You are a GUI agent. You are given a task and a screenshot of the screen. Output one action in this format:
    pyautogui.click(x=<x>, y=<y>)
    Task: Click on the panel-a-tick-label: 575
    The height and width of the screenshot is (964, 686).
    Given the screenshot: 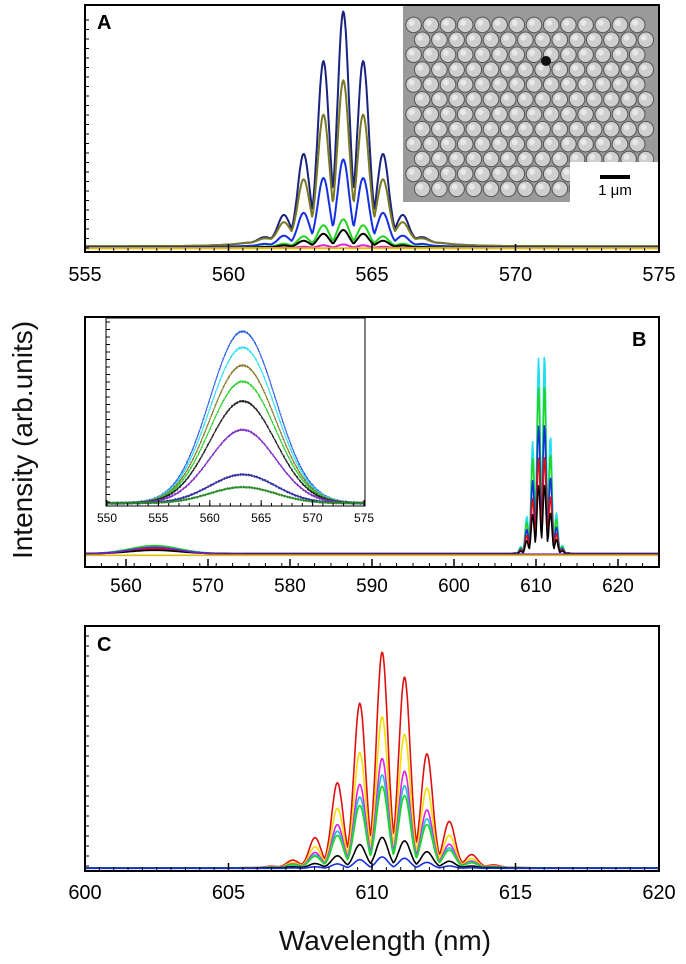 What is the action you would take?
    pyautogui.click(x=658, y=275)
    